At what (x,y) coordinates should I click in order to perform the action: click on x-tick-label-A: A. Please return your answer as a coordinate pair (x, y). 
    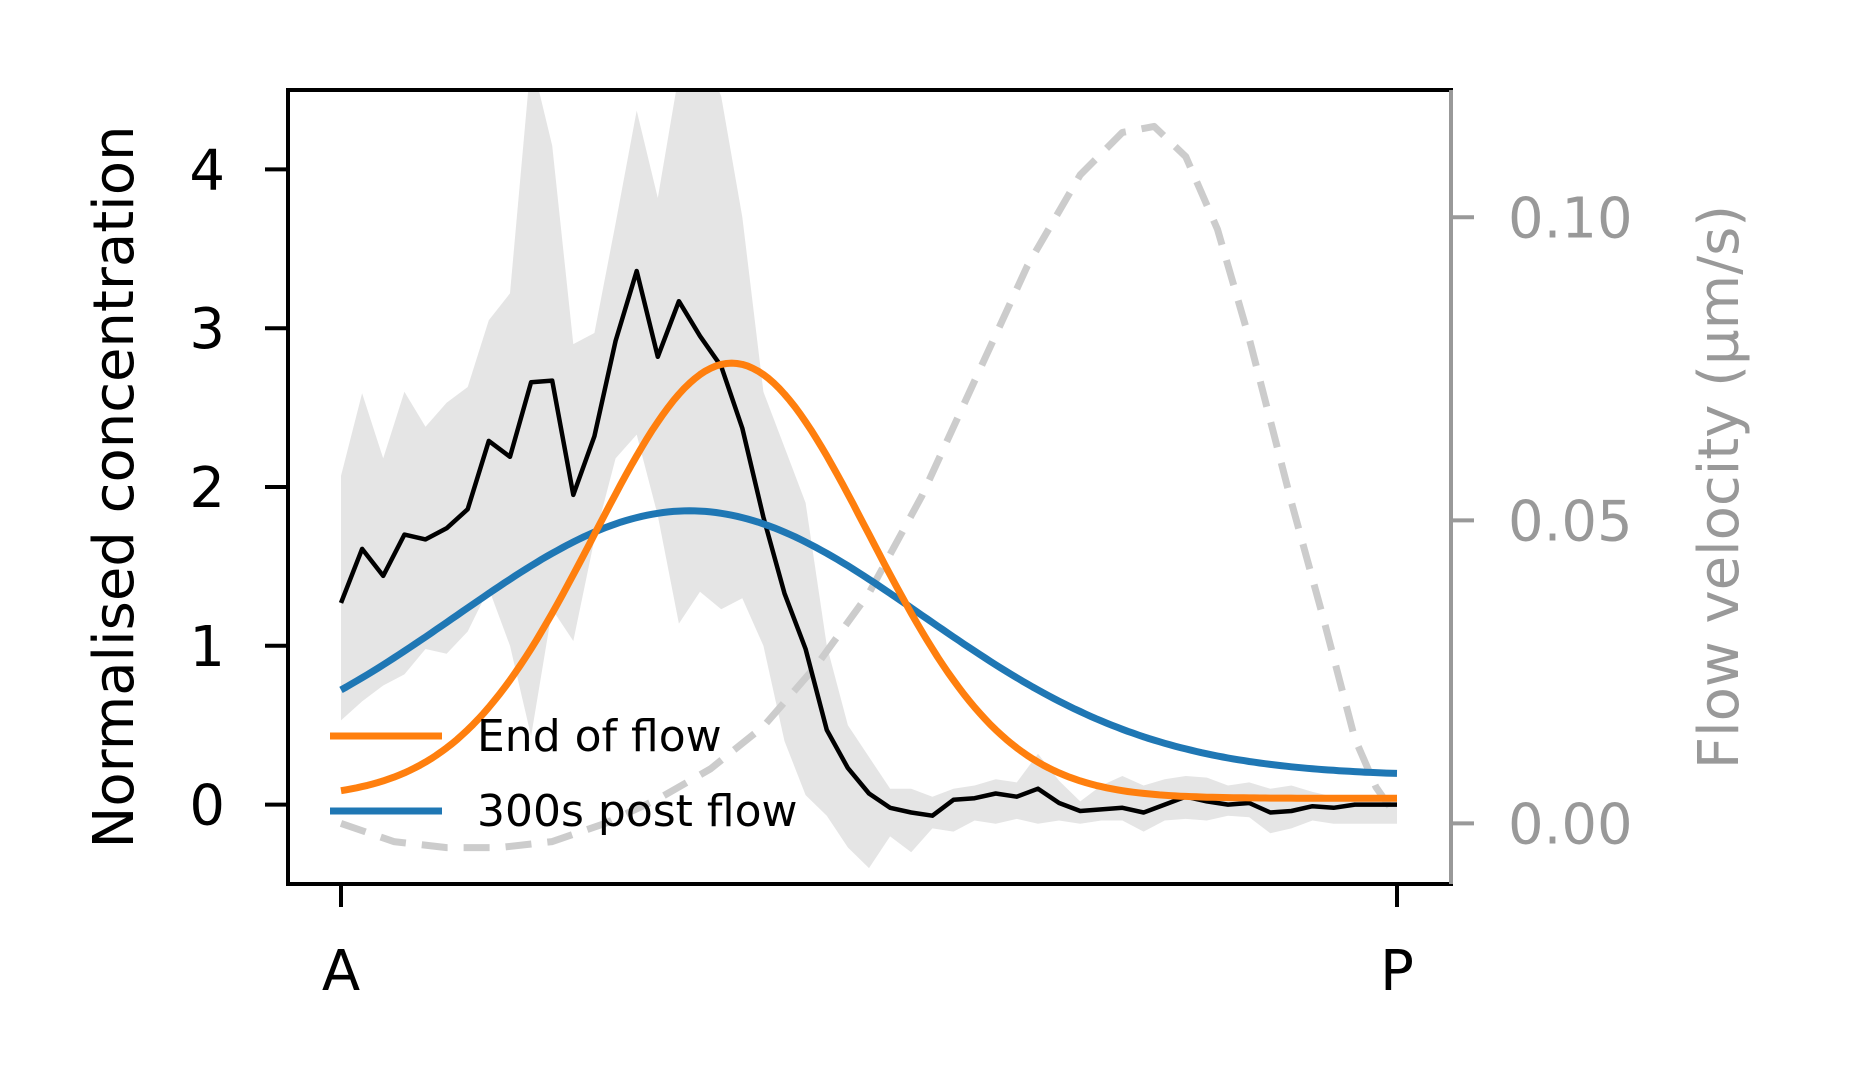
    Looking at the image, I should click on (341, 971).